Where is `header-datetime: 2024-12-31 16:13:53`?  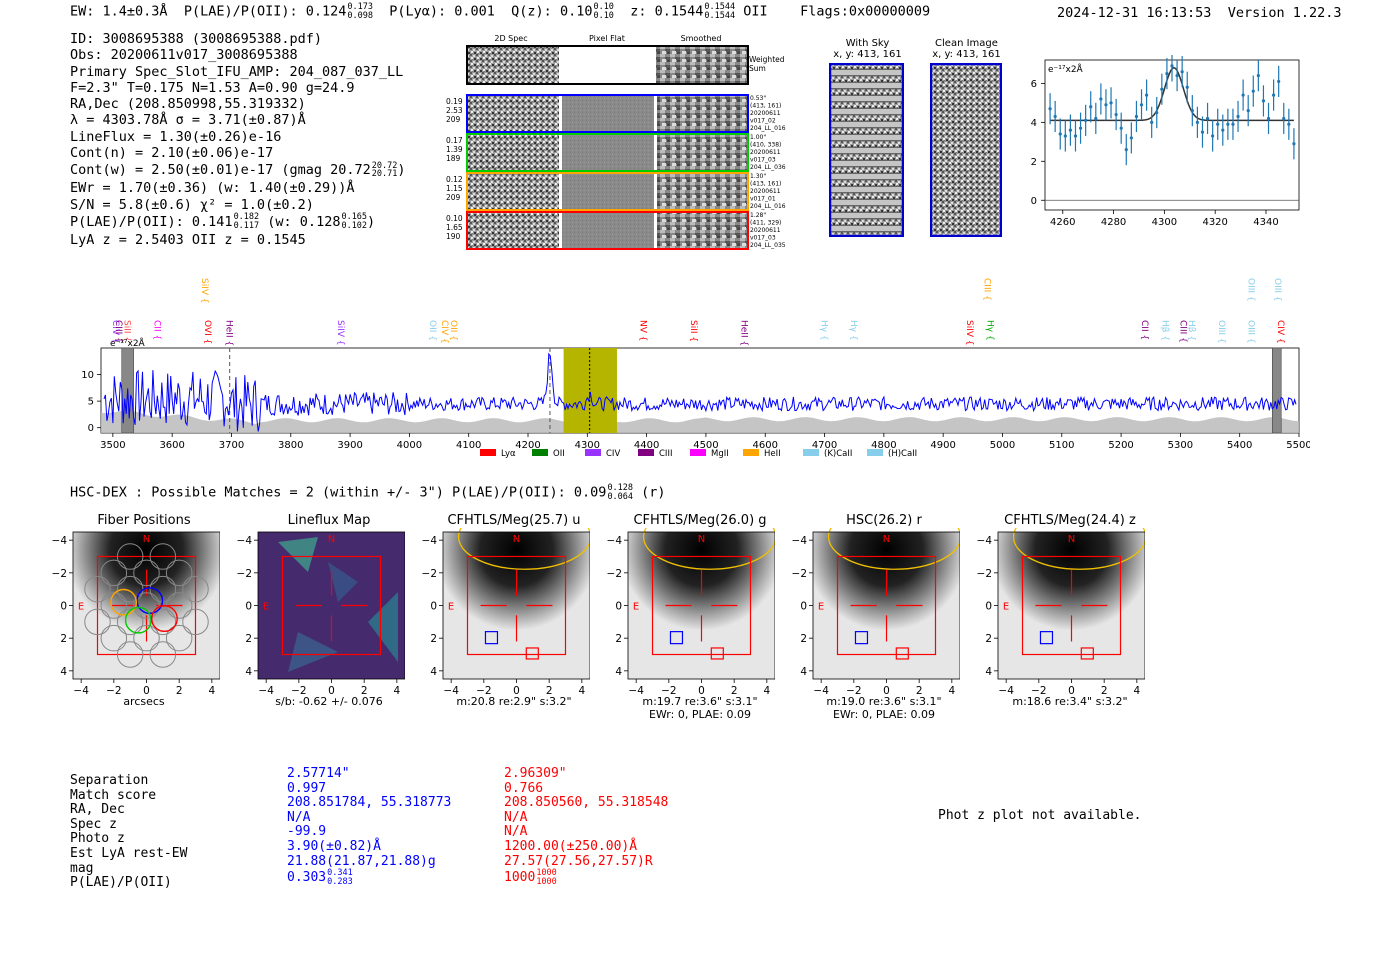 header-datetime: 2024-12-31 16:13:53 is located at coordinates (1134, 13).